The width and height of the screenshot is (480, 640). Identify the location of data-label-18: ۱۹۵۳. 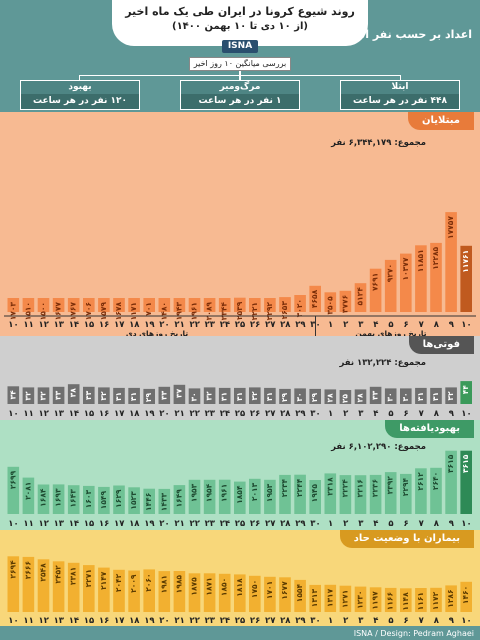
(269, 492).